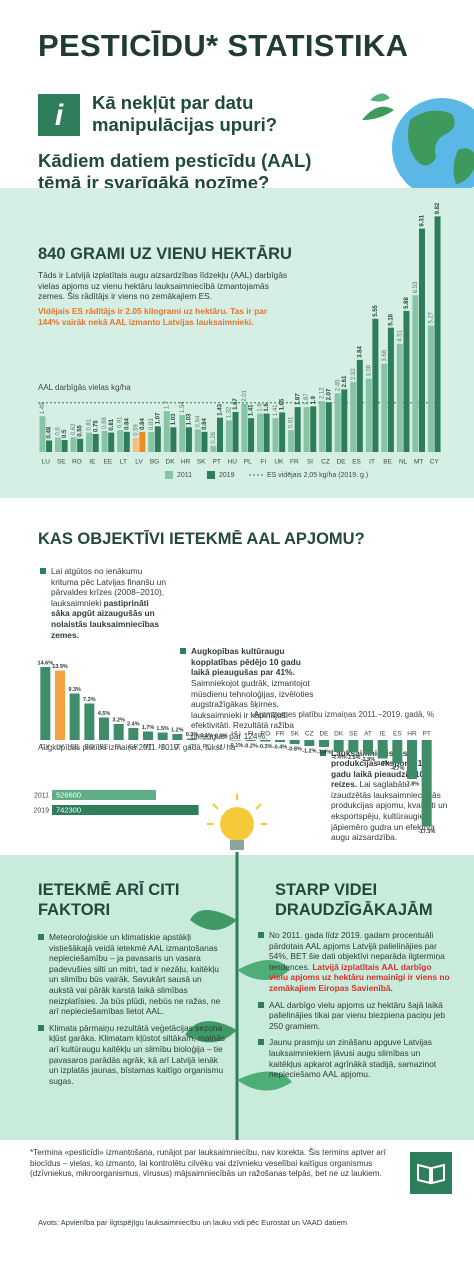 The width and height of the screenshot is (474, 1270). Describe the element at coordinates (189, 419) in the screenshot. I see `value-label: 1.03` at that location.